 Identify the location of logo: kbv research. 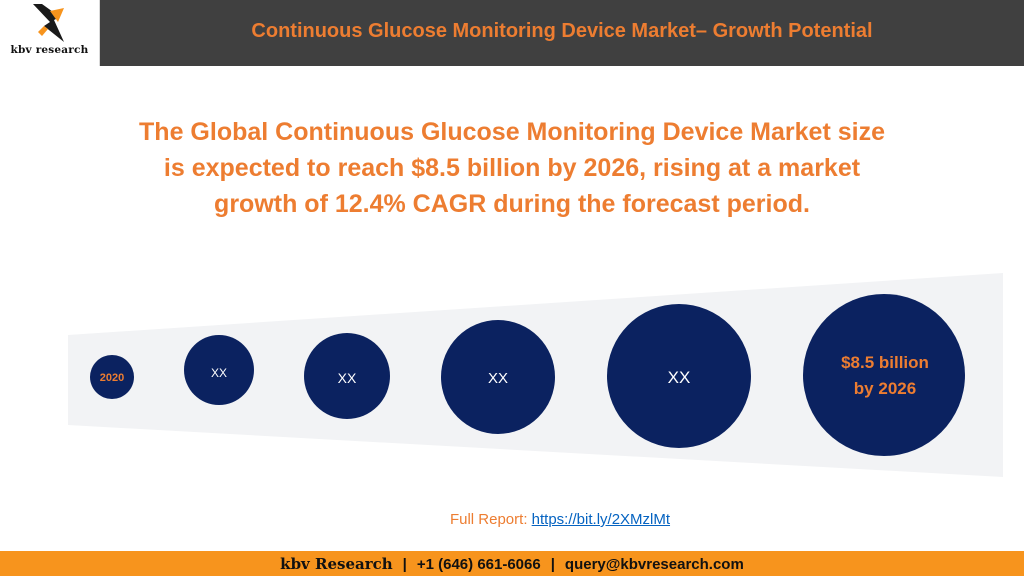
(50, 33).